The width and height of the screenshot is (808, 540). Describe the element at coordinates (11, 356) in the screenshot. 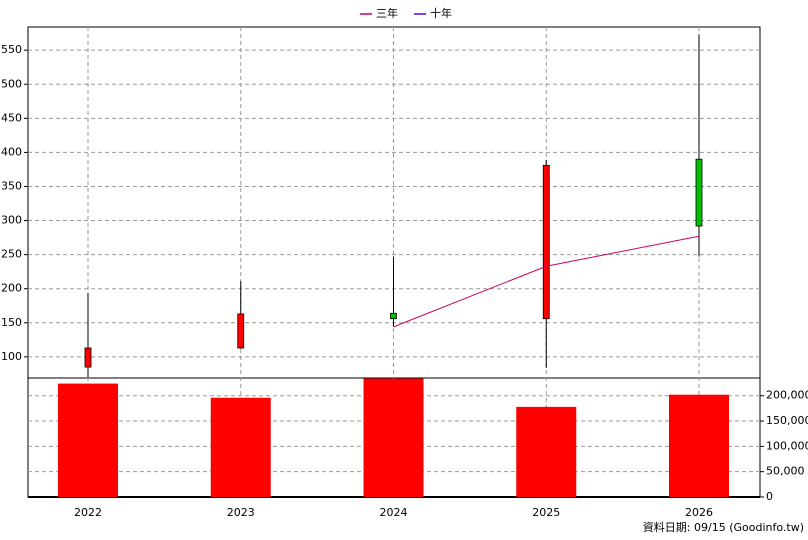

I see `y-tick-label: 100` at that location.